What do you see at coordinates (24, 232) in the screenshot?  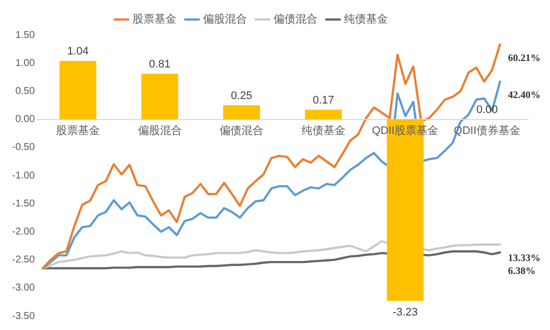 I see `y-tick-label: -2.00` at bounding box center [24, 232].